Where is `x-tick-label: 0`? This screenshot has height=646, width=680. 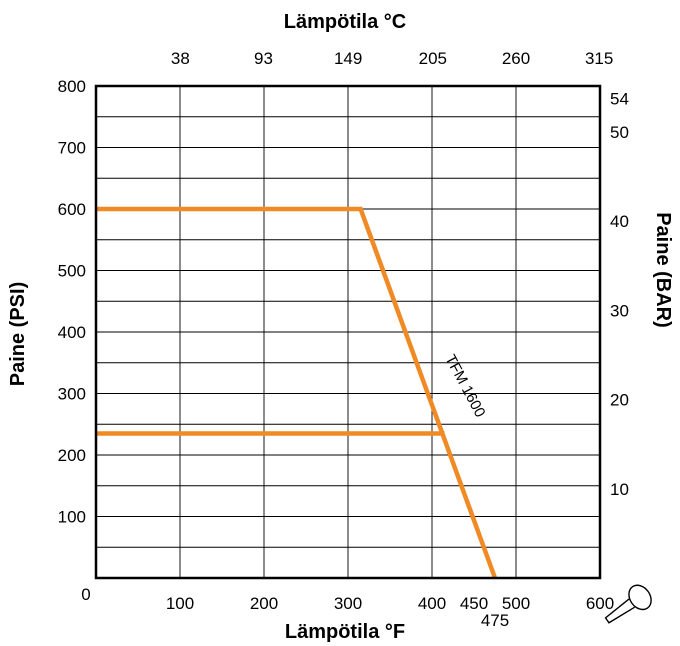
x-tick-label: 0 is located at coordinates (85, 594).